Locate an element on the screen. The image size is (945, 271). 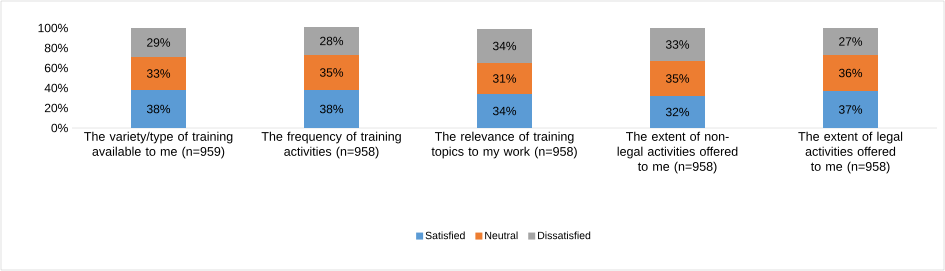
data-label: 29% is located at coordinates (158, 42).